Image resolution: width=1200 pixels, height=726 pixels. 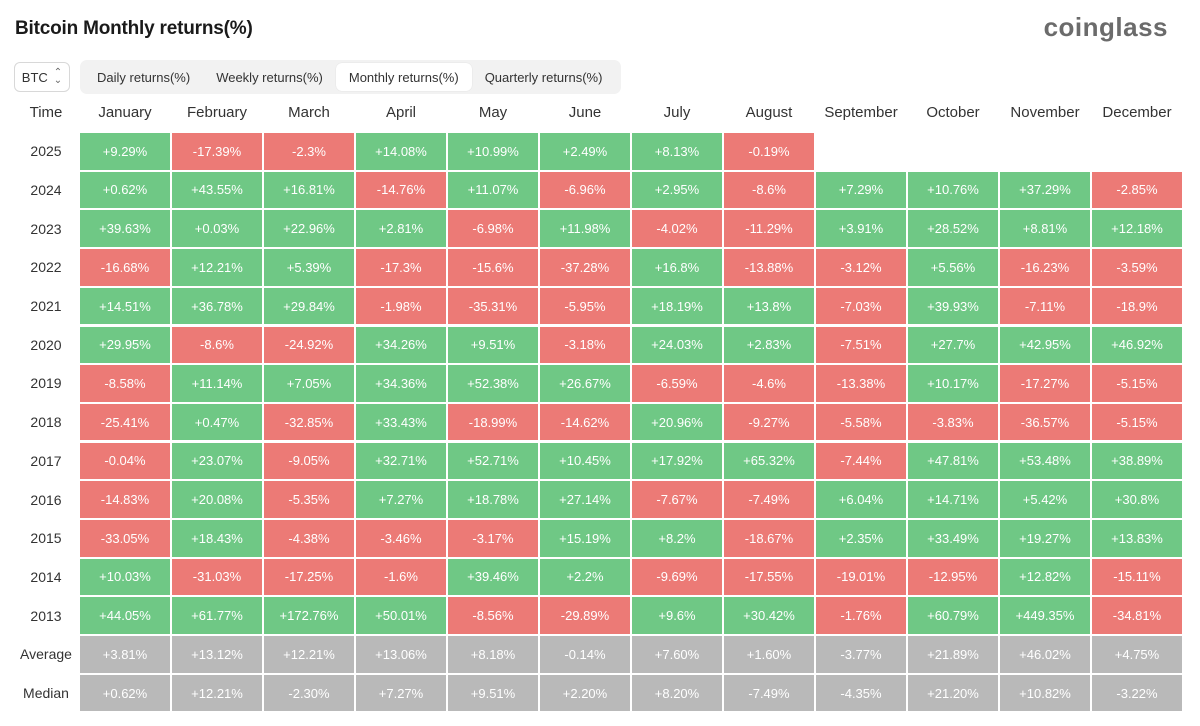 I want to click on heatmap-cell: -7.44%, so click(x=861, y=461).